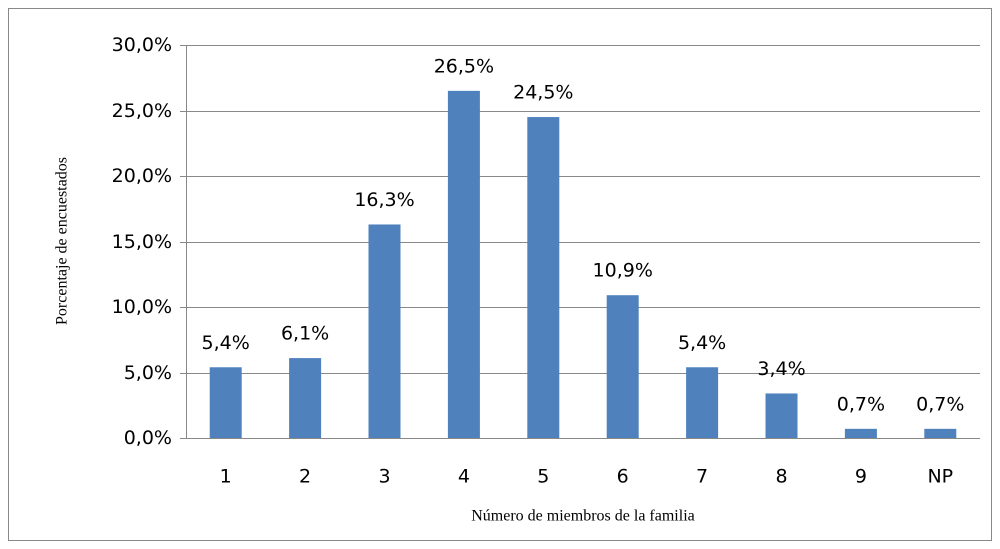  I want to click on x-tick-label: 5, so click(543, 477).